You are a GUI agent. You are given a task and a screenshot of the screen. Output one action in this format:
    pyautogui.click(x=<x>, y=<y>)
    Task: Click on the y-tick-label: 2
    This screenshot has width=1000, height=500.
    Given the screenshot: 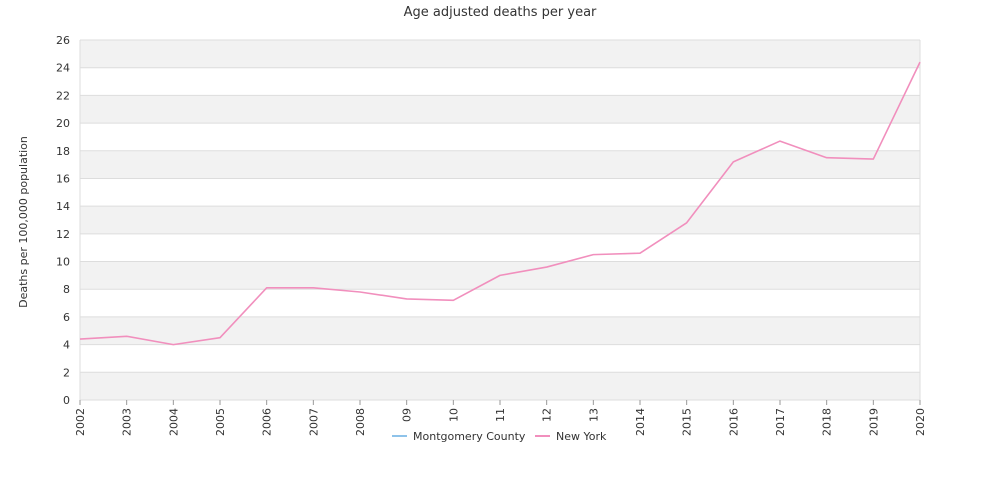 What is the action you would take?
    pyautogui.click(x=66, y=372)
    